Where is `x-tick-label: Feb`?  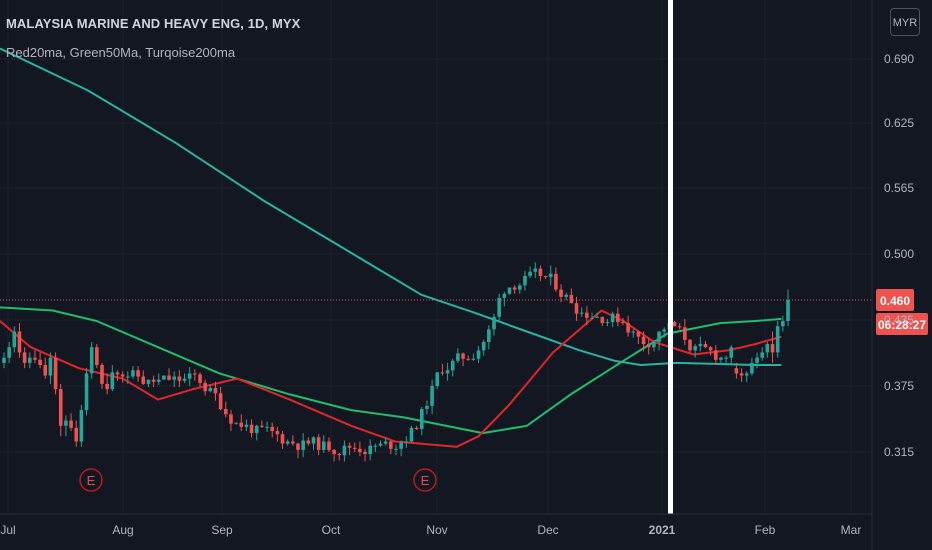 x-tick-label: Feb is located at coordinates (765, 530).